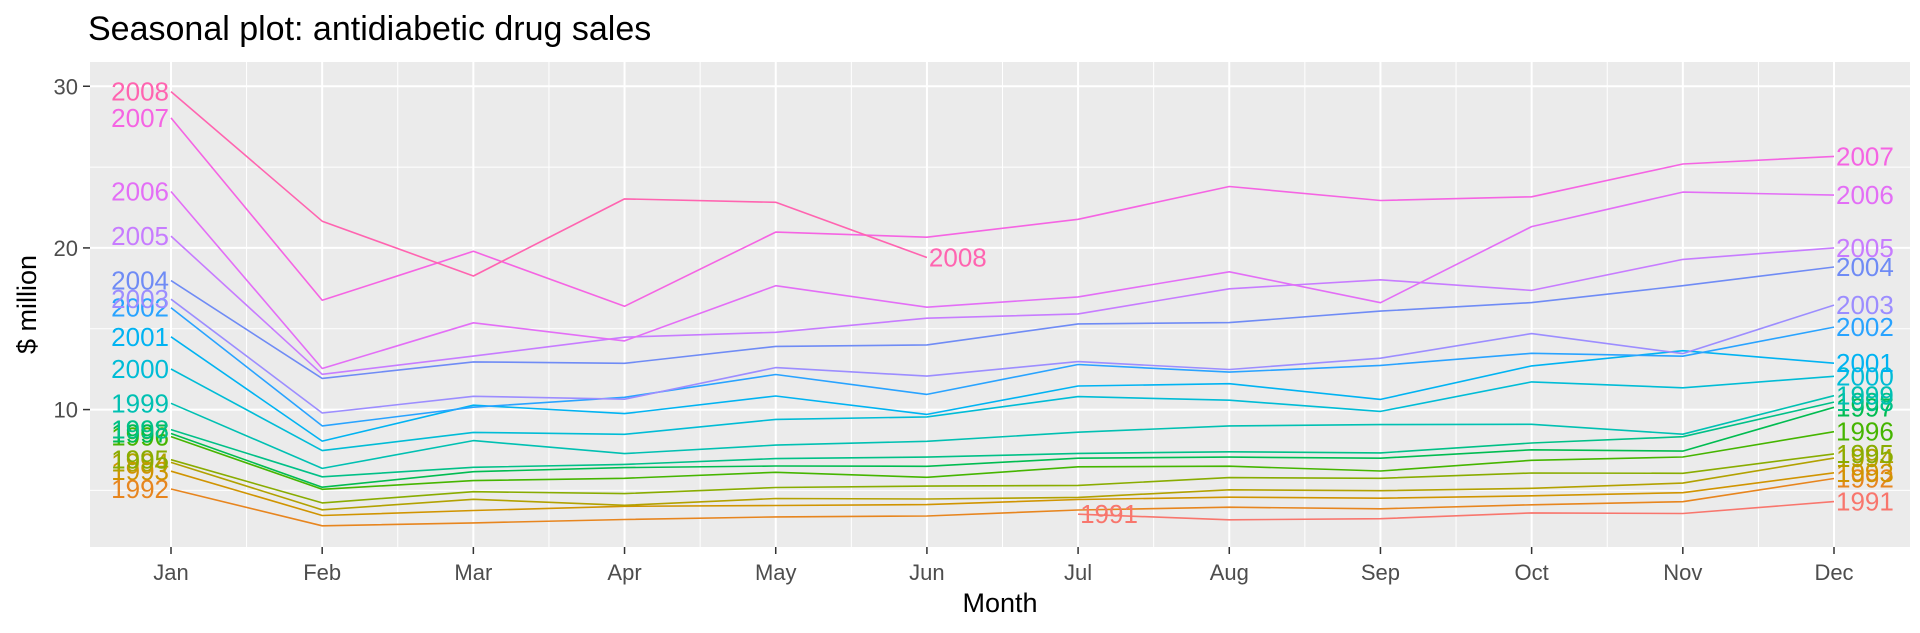 Image resolution: width=1920 pixels, height=633 pixels. I want to click on end-label-2006: 2006, so click(1865, 195).